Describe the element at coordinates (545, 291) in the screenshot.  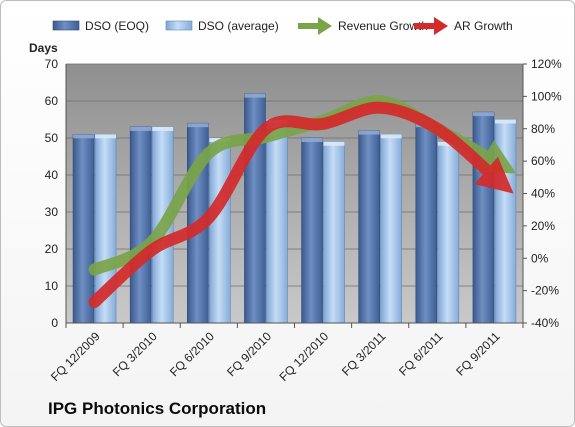
I see `y2-tick-label: -20%` at that location.